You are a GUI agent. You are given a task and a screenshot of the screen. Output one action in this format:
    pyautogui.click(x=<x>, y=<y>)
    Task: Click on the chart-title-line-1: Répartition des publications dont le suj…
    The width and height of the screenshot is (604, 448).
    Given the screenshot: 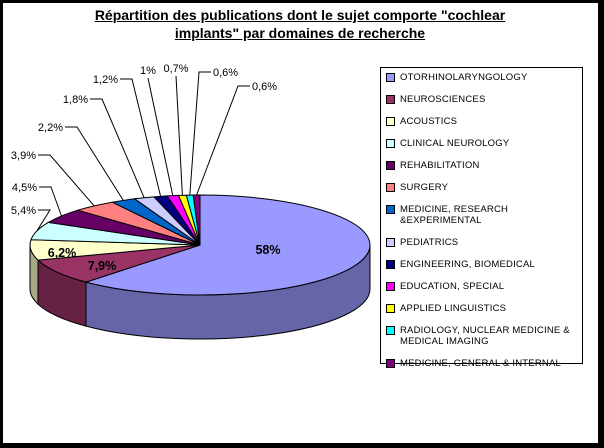 What is the action you would take?
    pyautogui.click(x=300, y=15)
    